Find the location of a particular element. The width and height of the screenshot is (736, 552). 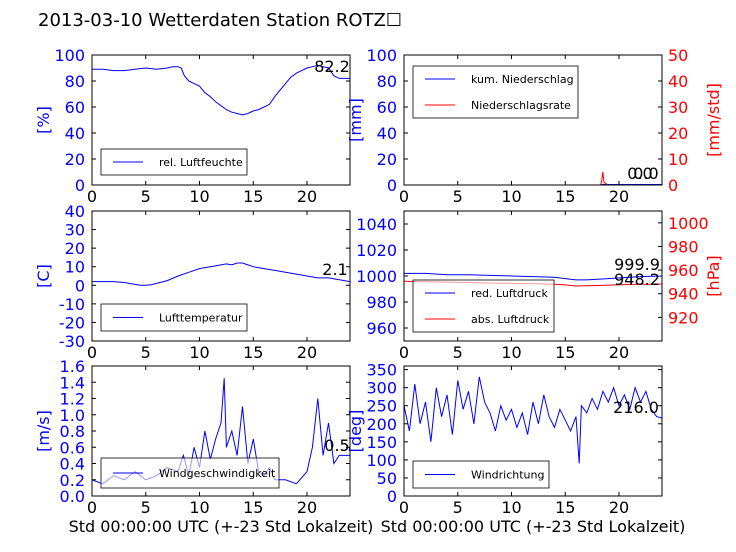

legend-label: Niederschlagsrate is located at coordinates (521, 105).